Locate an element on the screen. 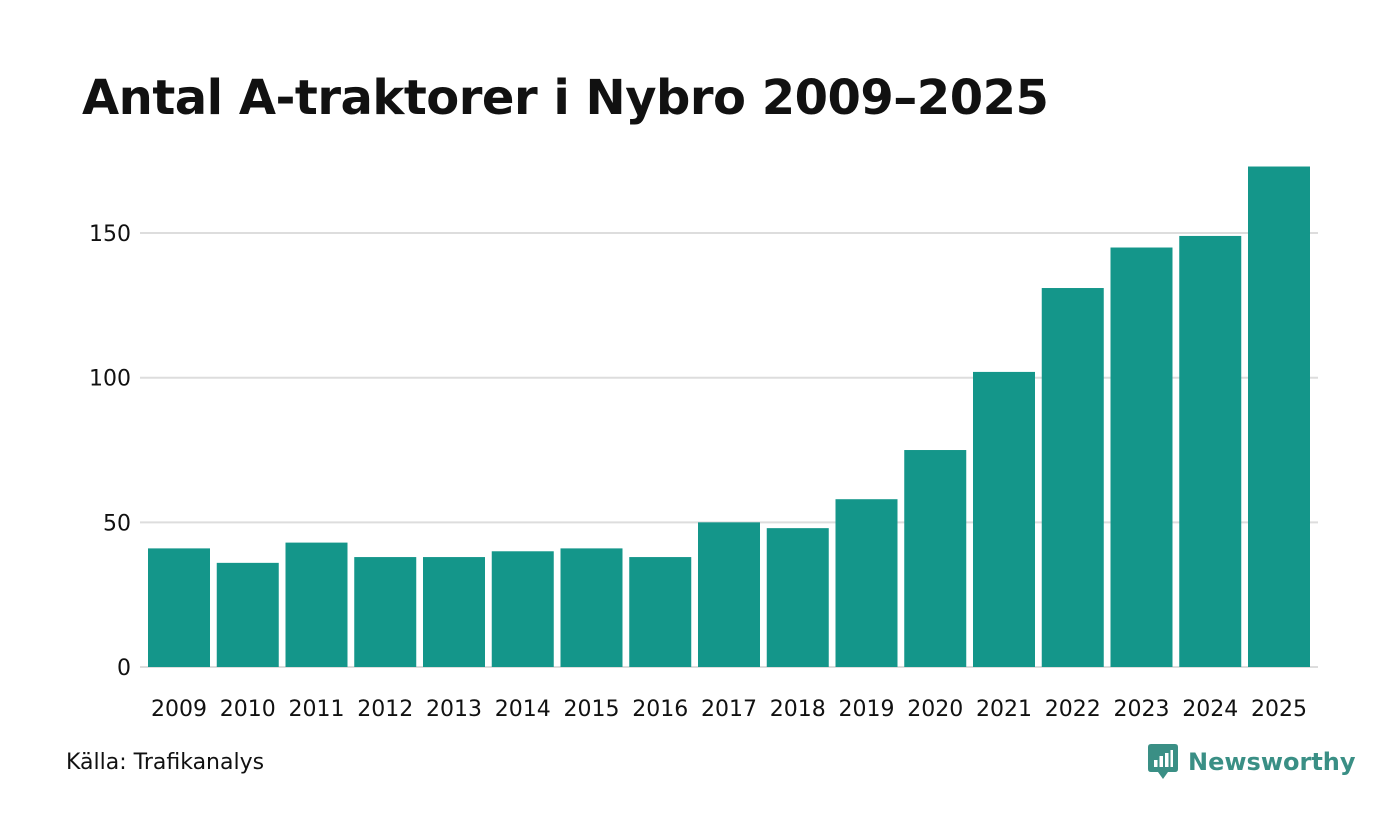 The image size is (1400, 840). x-tick-label: 2018 is located at coordinates (798, 709).